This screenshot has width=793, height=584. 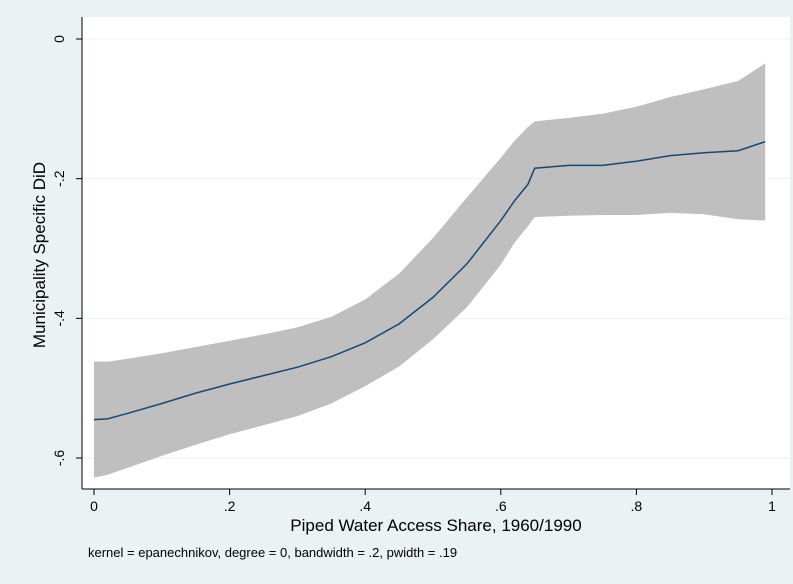 What do you see at coordinates (59, 178) in the screenshot?
I see `y-tick-label-1: -.2` at bounding box center [59, 178].